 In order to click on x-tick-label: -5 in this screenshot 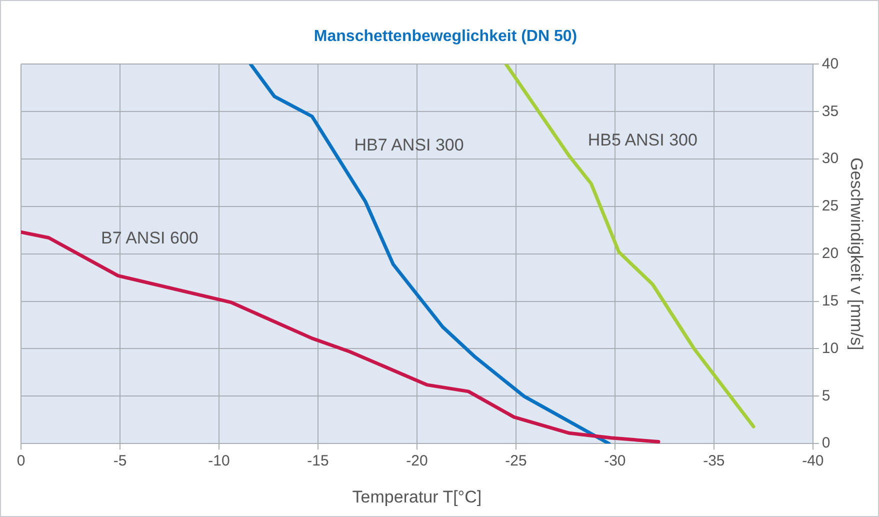, I will do `click(120, 461)`.